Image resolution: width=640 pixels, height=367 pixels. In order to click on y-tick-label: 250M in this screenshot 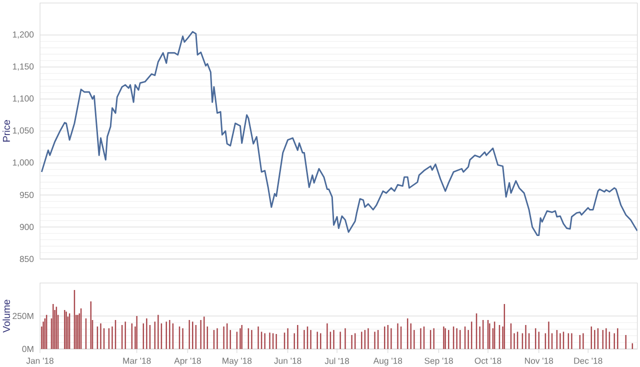, I will do `click(23, 316)`.